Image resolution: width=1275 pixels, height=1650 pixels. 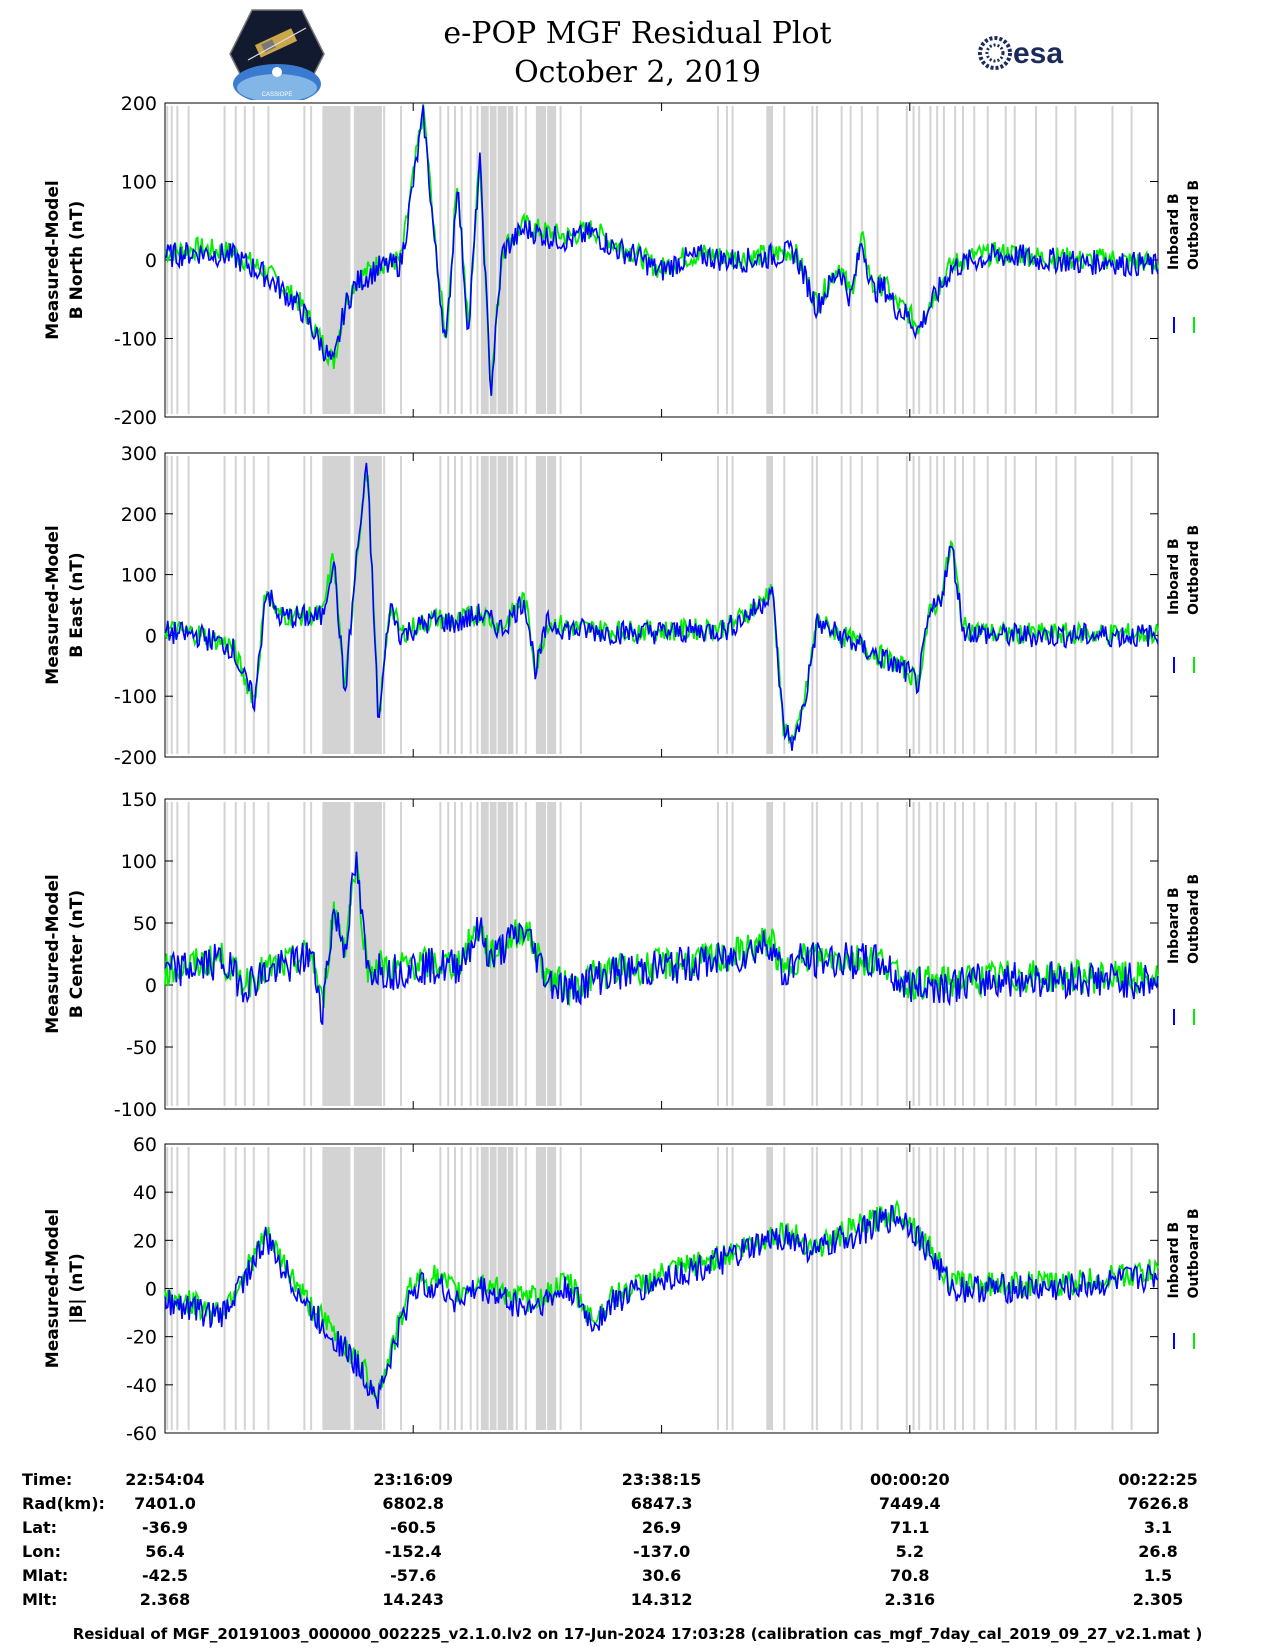 I want to click on table-row-label: Mlat:, so click(x=45, y=1575).